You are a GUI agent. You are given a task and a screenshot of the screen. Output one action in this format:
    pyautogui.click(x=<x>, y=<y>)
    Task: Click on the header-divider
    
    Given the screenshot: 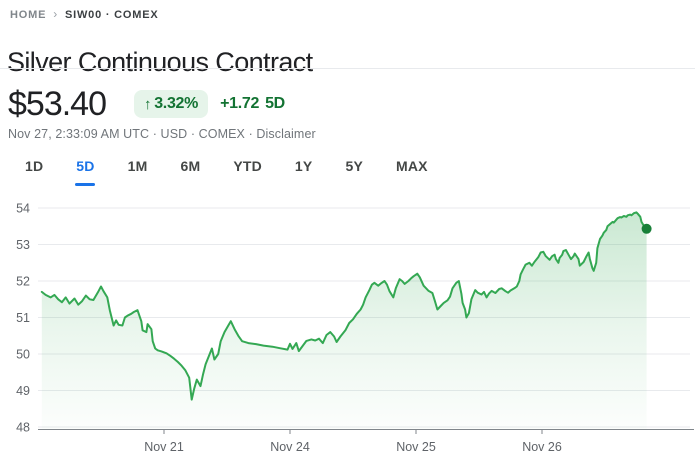 What is the action you would take?
    pyautogui.click(x=347, y=68)
    